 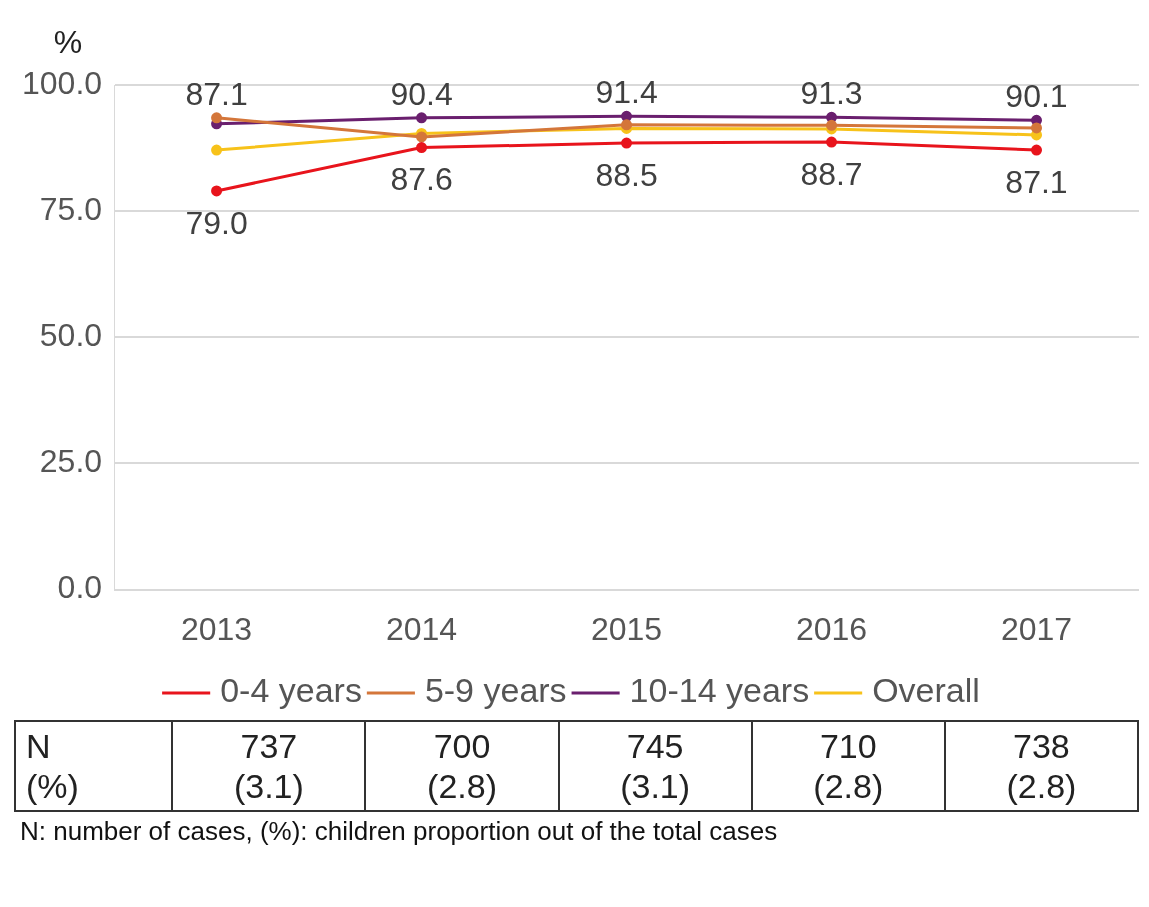 What do you see at coordinates (399, 831) in the screenshot?
I see `text: N: number of cases, (%): children proportion out of the total cases` at bounding box center [399, 831].